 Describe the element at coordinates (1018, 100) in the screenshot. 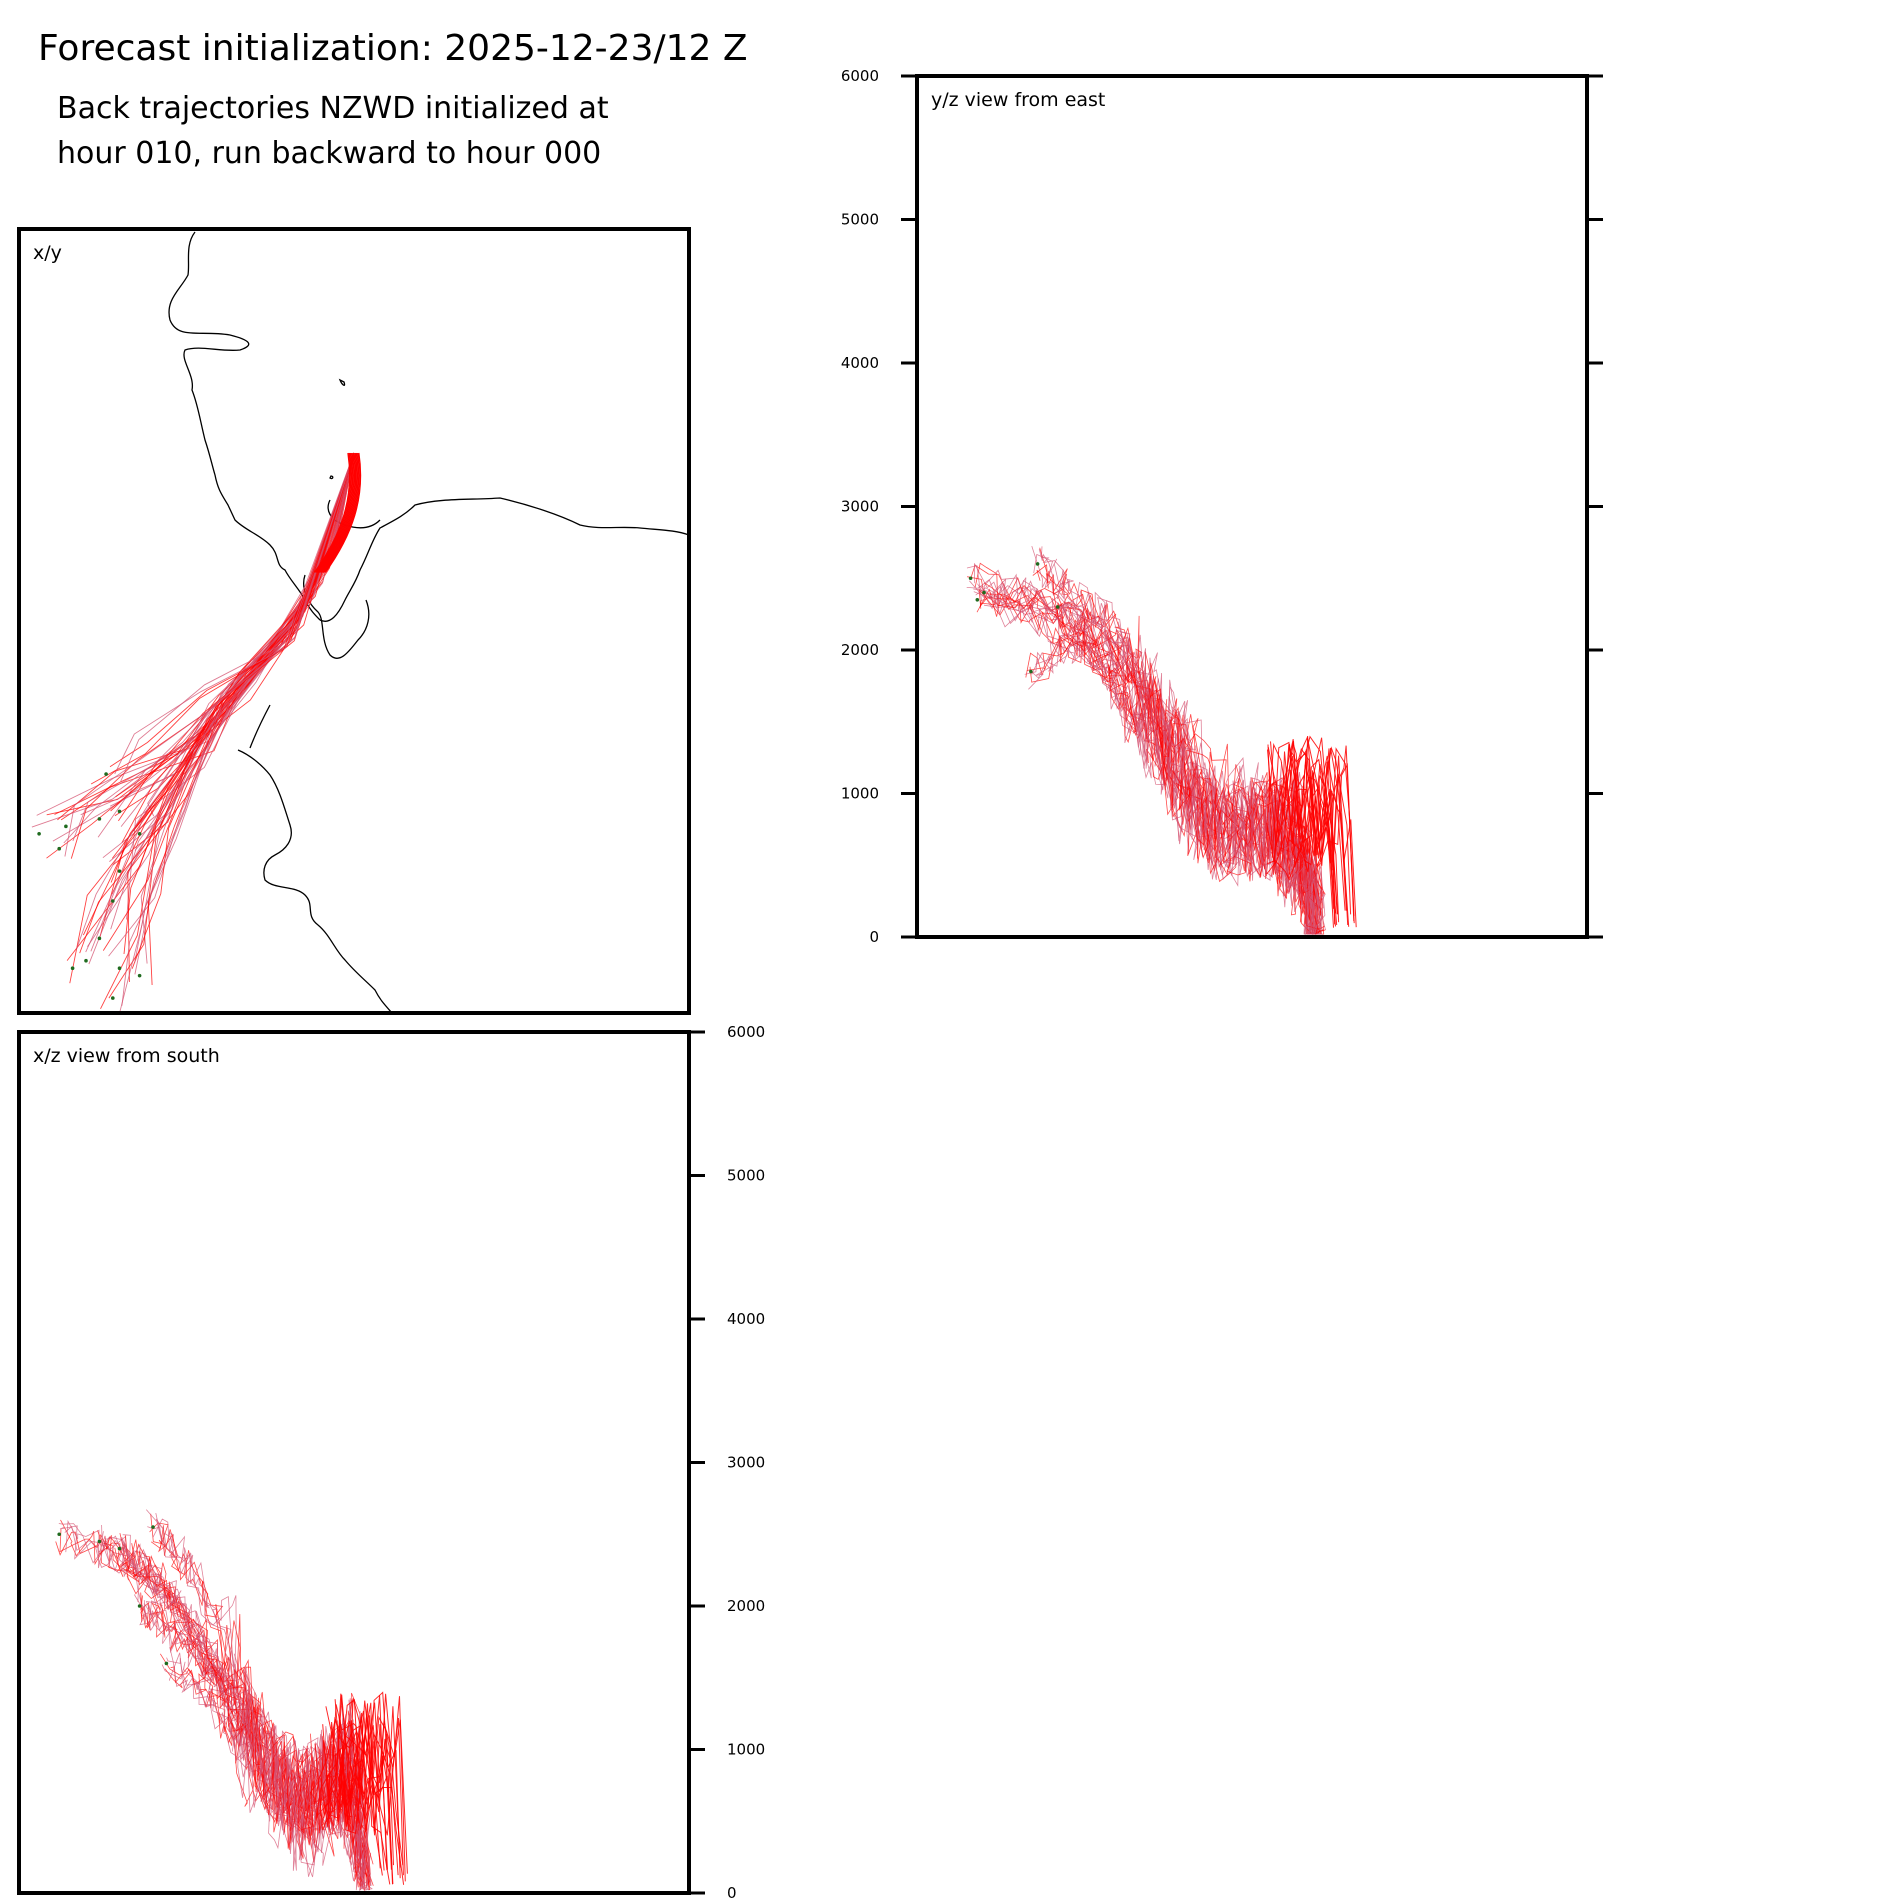

I see `yz-panel-label: y/z view from east` at that location.